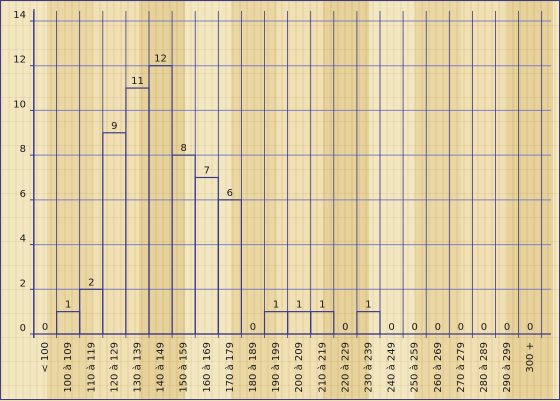 This screenshot has height=401, width=560. I want to click on y-tick-label: 0, so click(23, 328).